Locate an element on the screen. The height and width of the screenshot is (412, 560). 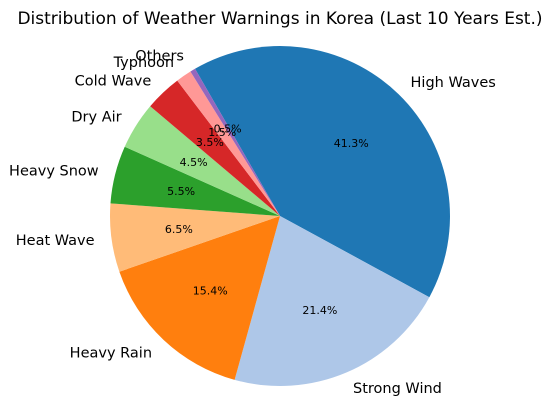
category-label-heavy-rain: Heavy Rain is located at coordinates (111, 353).